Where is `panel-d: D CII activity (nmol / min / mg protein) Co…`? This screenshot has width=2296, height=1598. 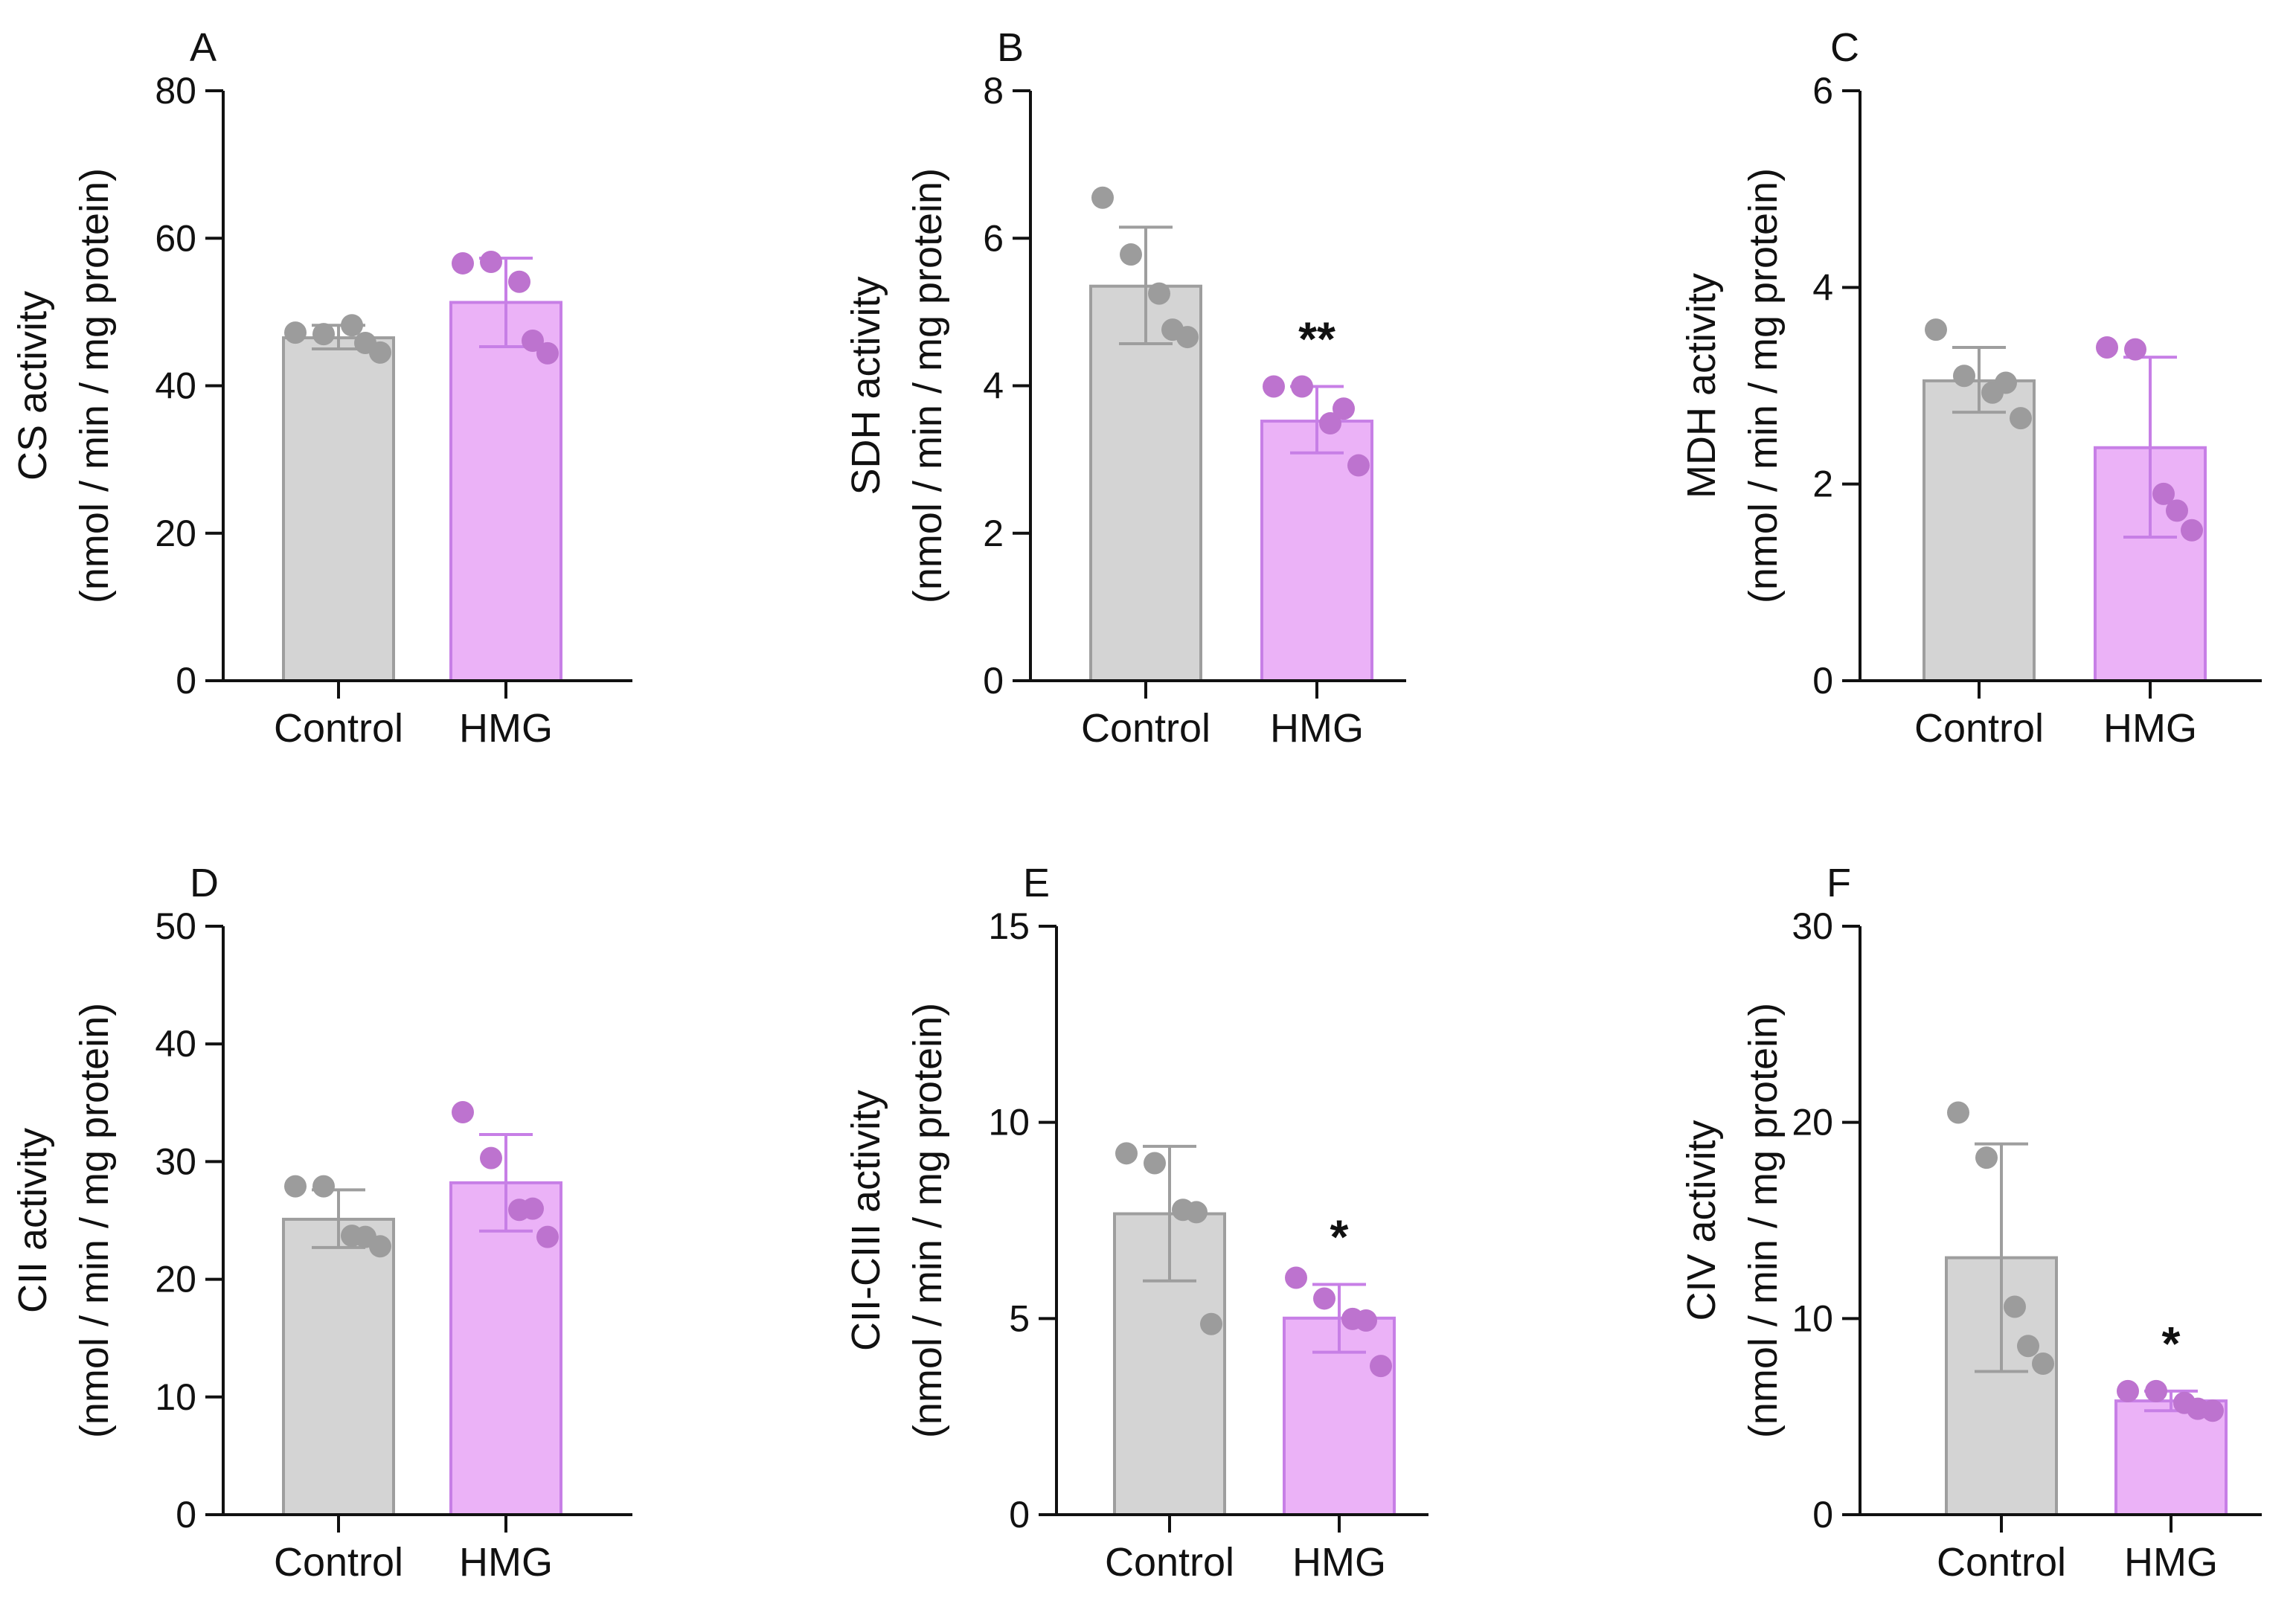 panel-d: D CII activity (nmol / min / mg protein) Co… is located at coordinates (321, 1223).